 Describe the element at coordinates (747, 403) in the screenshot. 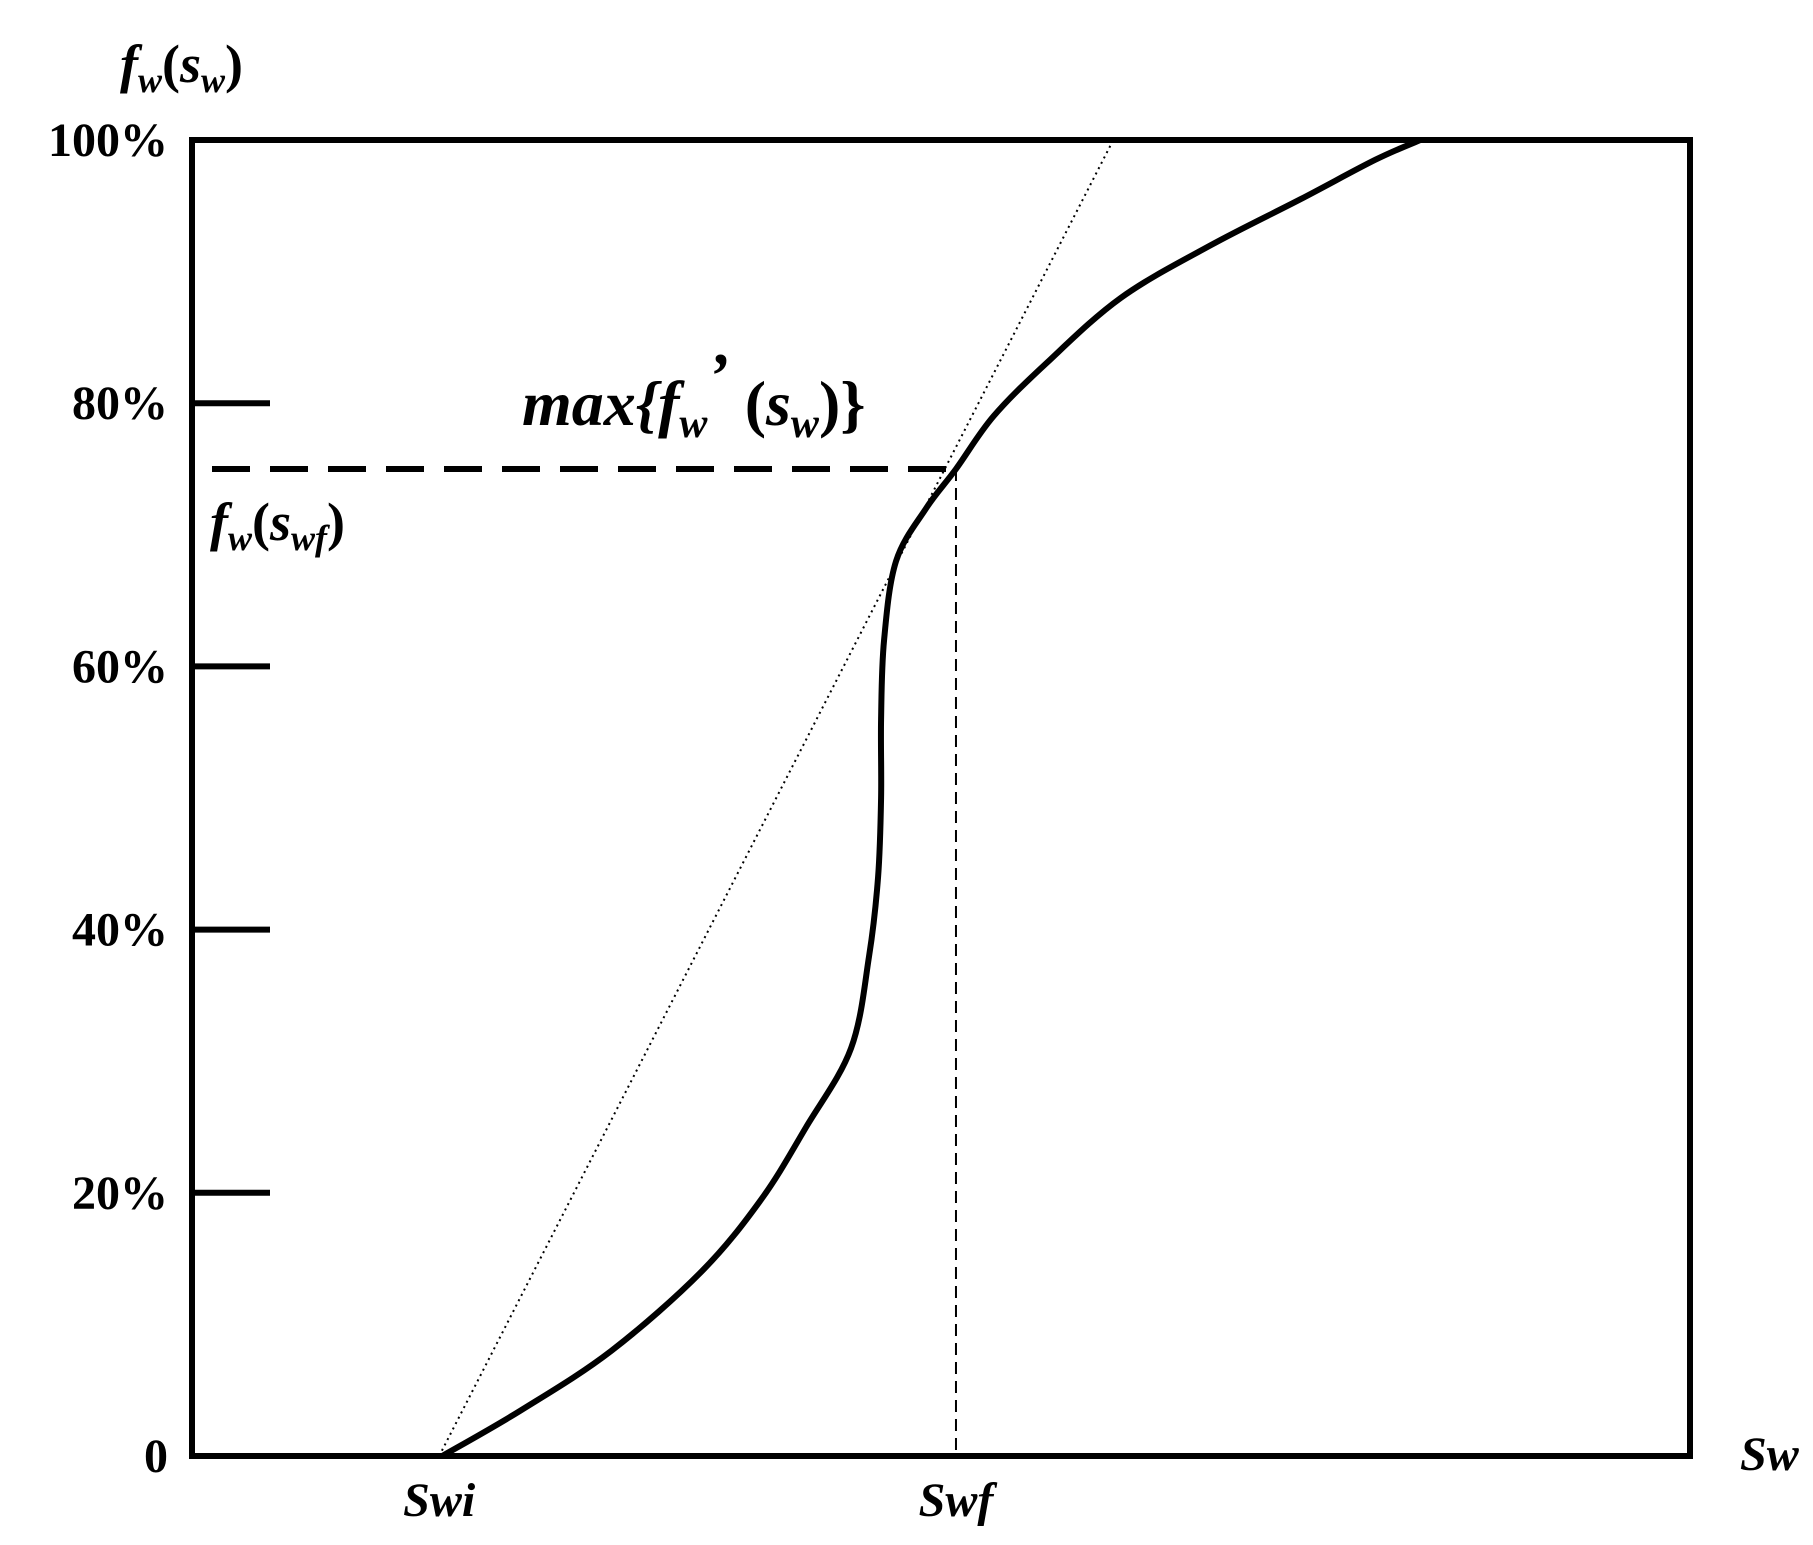

I see `max-annotation-open: (` at that location.